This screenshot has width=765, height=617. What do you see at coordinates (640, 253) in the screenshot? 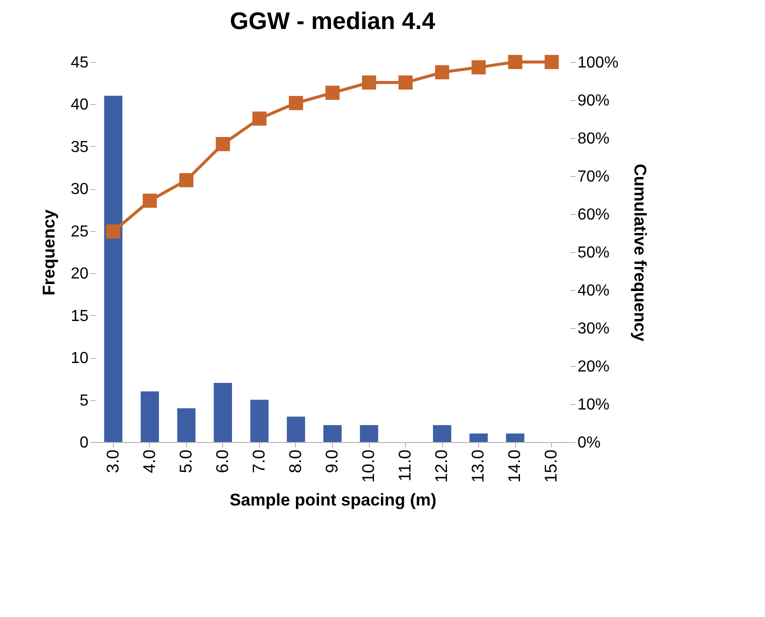
I see `y2-axis-title: Cumulative frequency` at bounding box center [640, 253].